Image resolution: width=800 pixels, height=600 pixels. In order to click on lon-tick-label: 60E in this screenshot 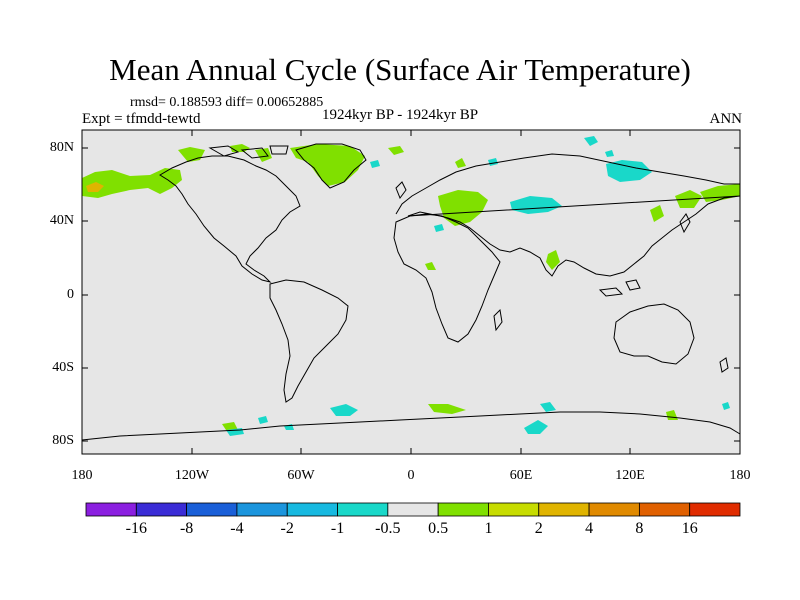, I will do `click(521, 475)`.